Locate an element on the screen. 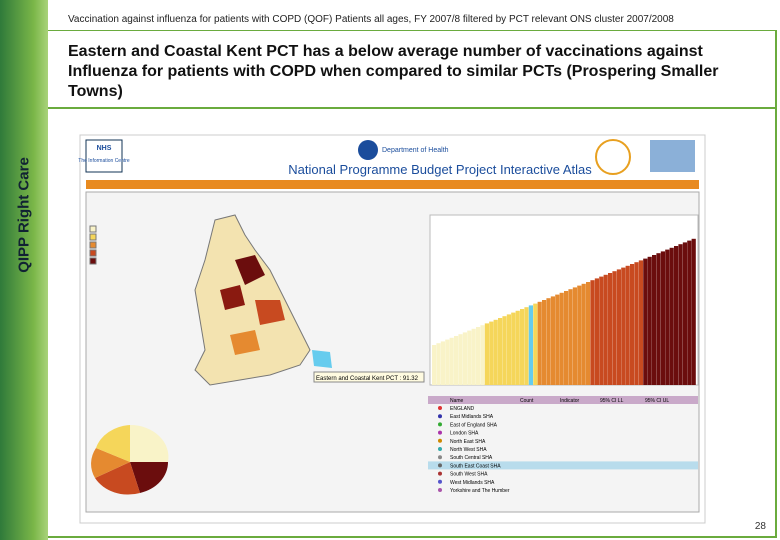  row-name: South East Coast SHA is located at coordinates (475, 466).